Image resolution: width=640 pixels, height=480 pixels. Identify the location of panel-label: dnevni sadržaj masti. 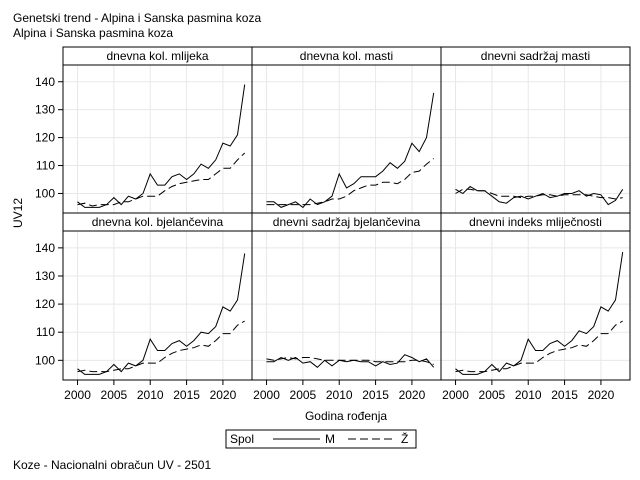
(535, 56).